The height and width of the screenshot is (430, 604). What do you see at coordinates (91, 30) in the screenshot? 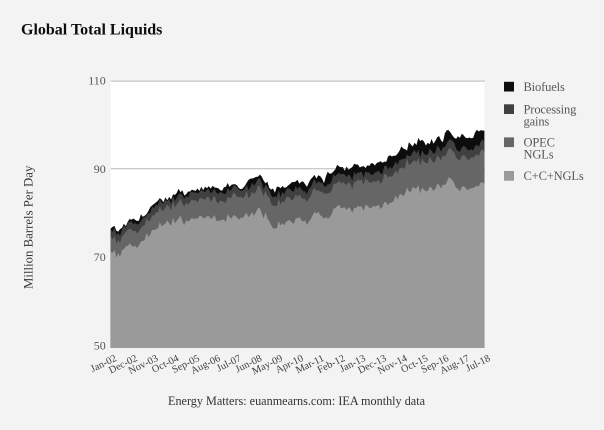
I see `svg-text: Global Total Liquids` at bounding box center [91, 30].